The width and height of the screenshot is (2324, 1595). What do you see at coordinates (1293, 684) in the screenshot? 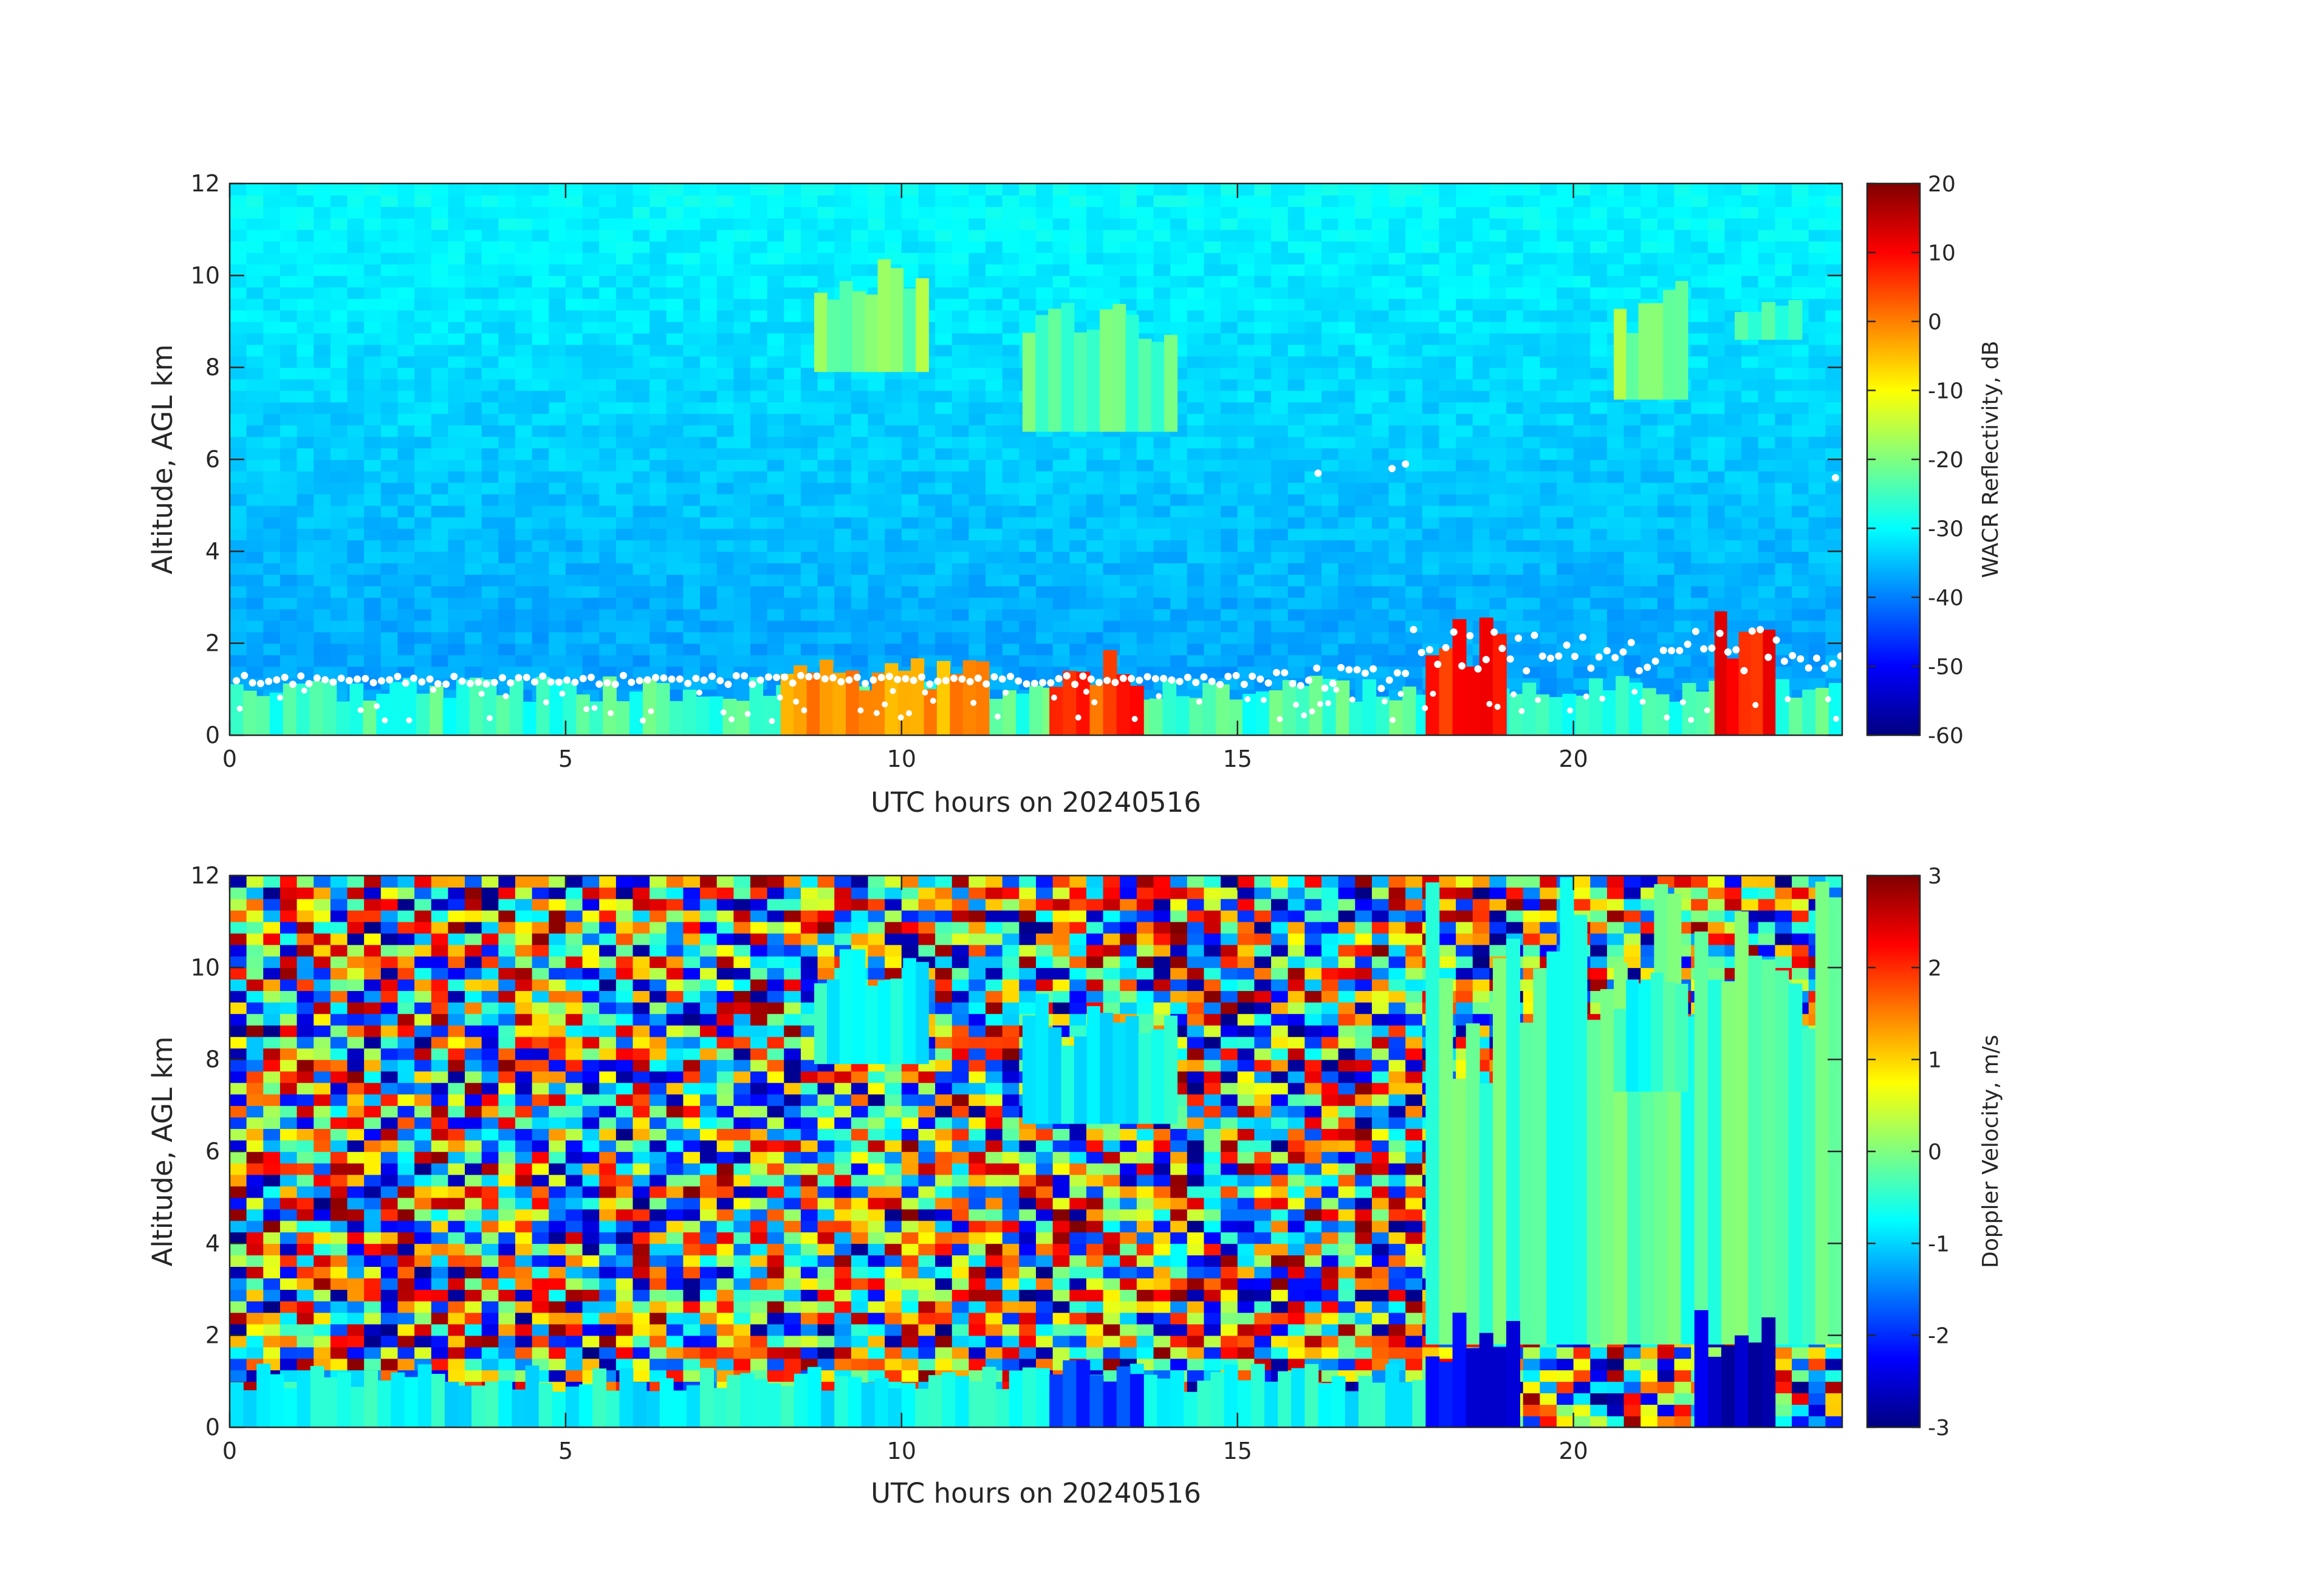
I see `cloud-base-point` at bounding box center [1293, 684].